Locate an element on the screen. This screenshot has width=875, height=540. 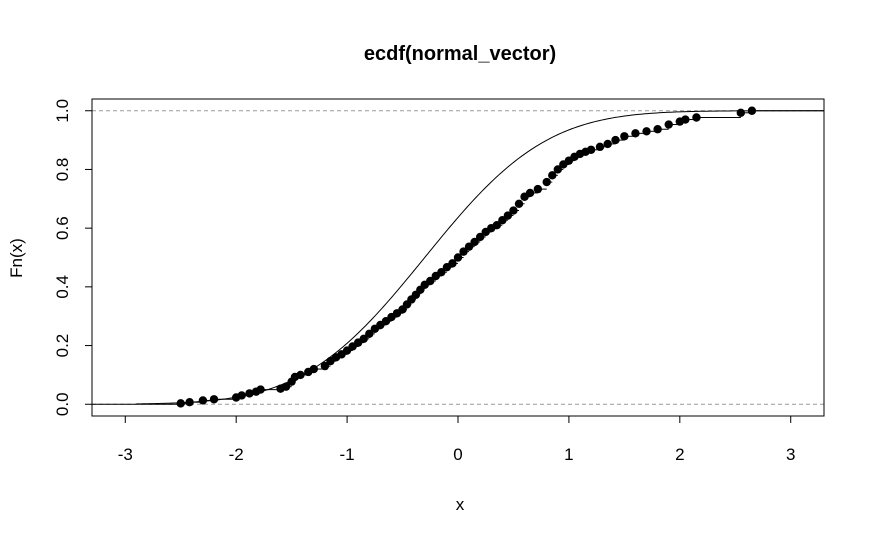
x-tick-label: -3 is located at coordinates (125, 454).